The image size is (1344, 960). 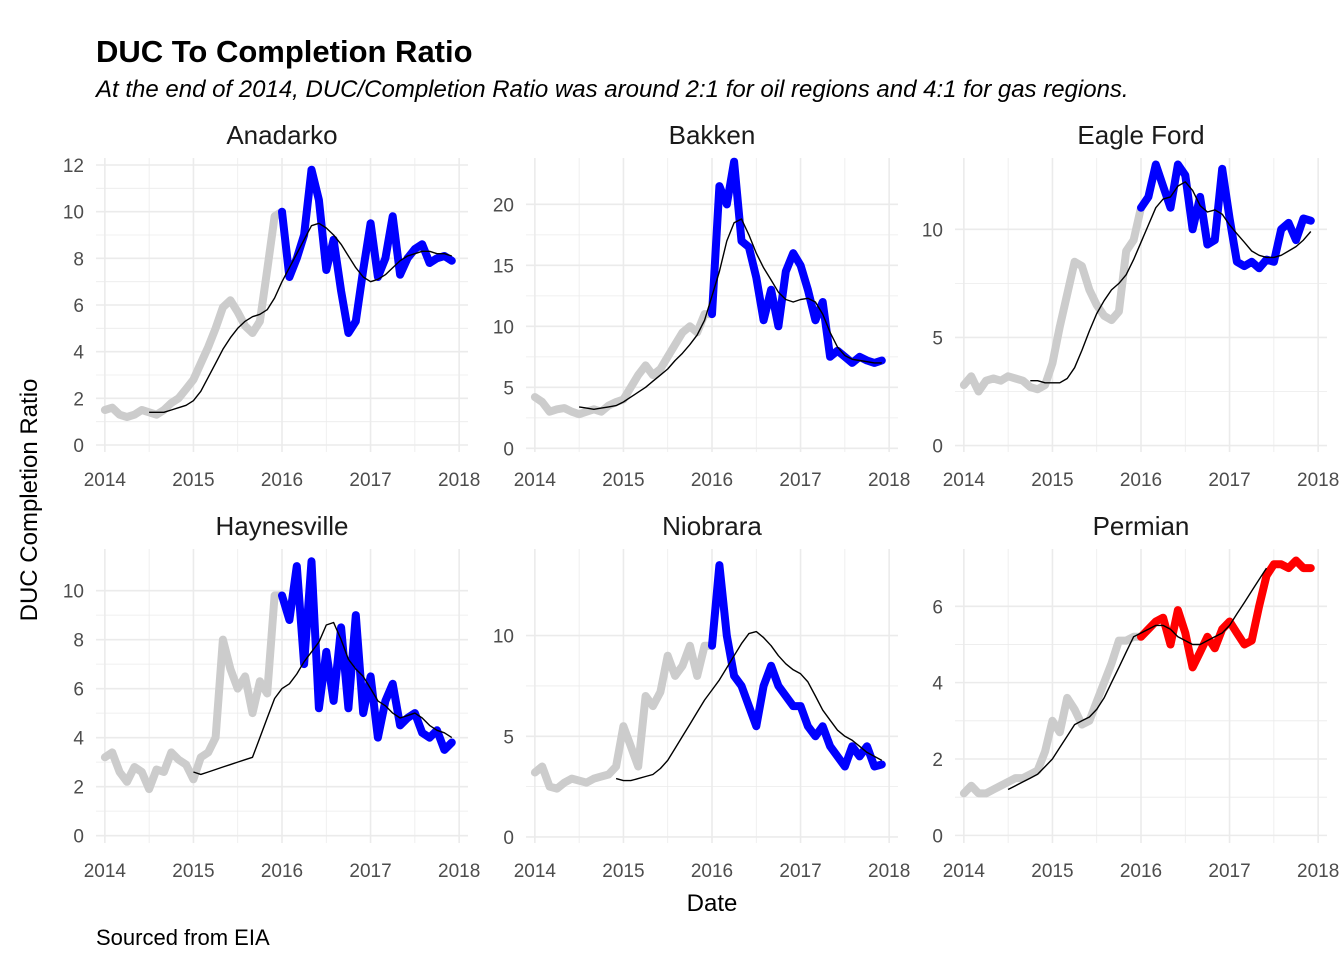 I want to click on series-line-history-permian, so click(x=1052, y=715).